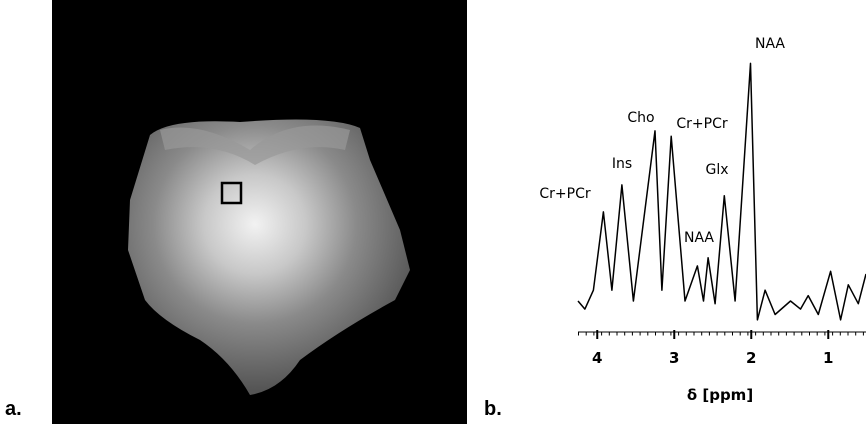  What do you see at coordinates (255, 145) in the screenshot?
I see `brain-rim` at bounding box center [255, 145].